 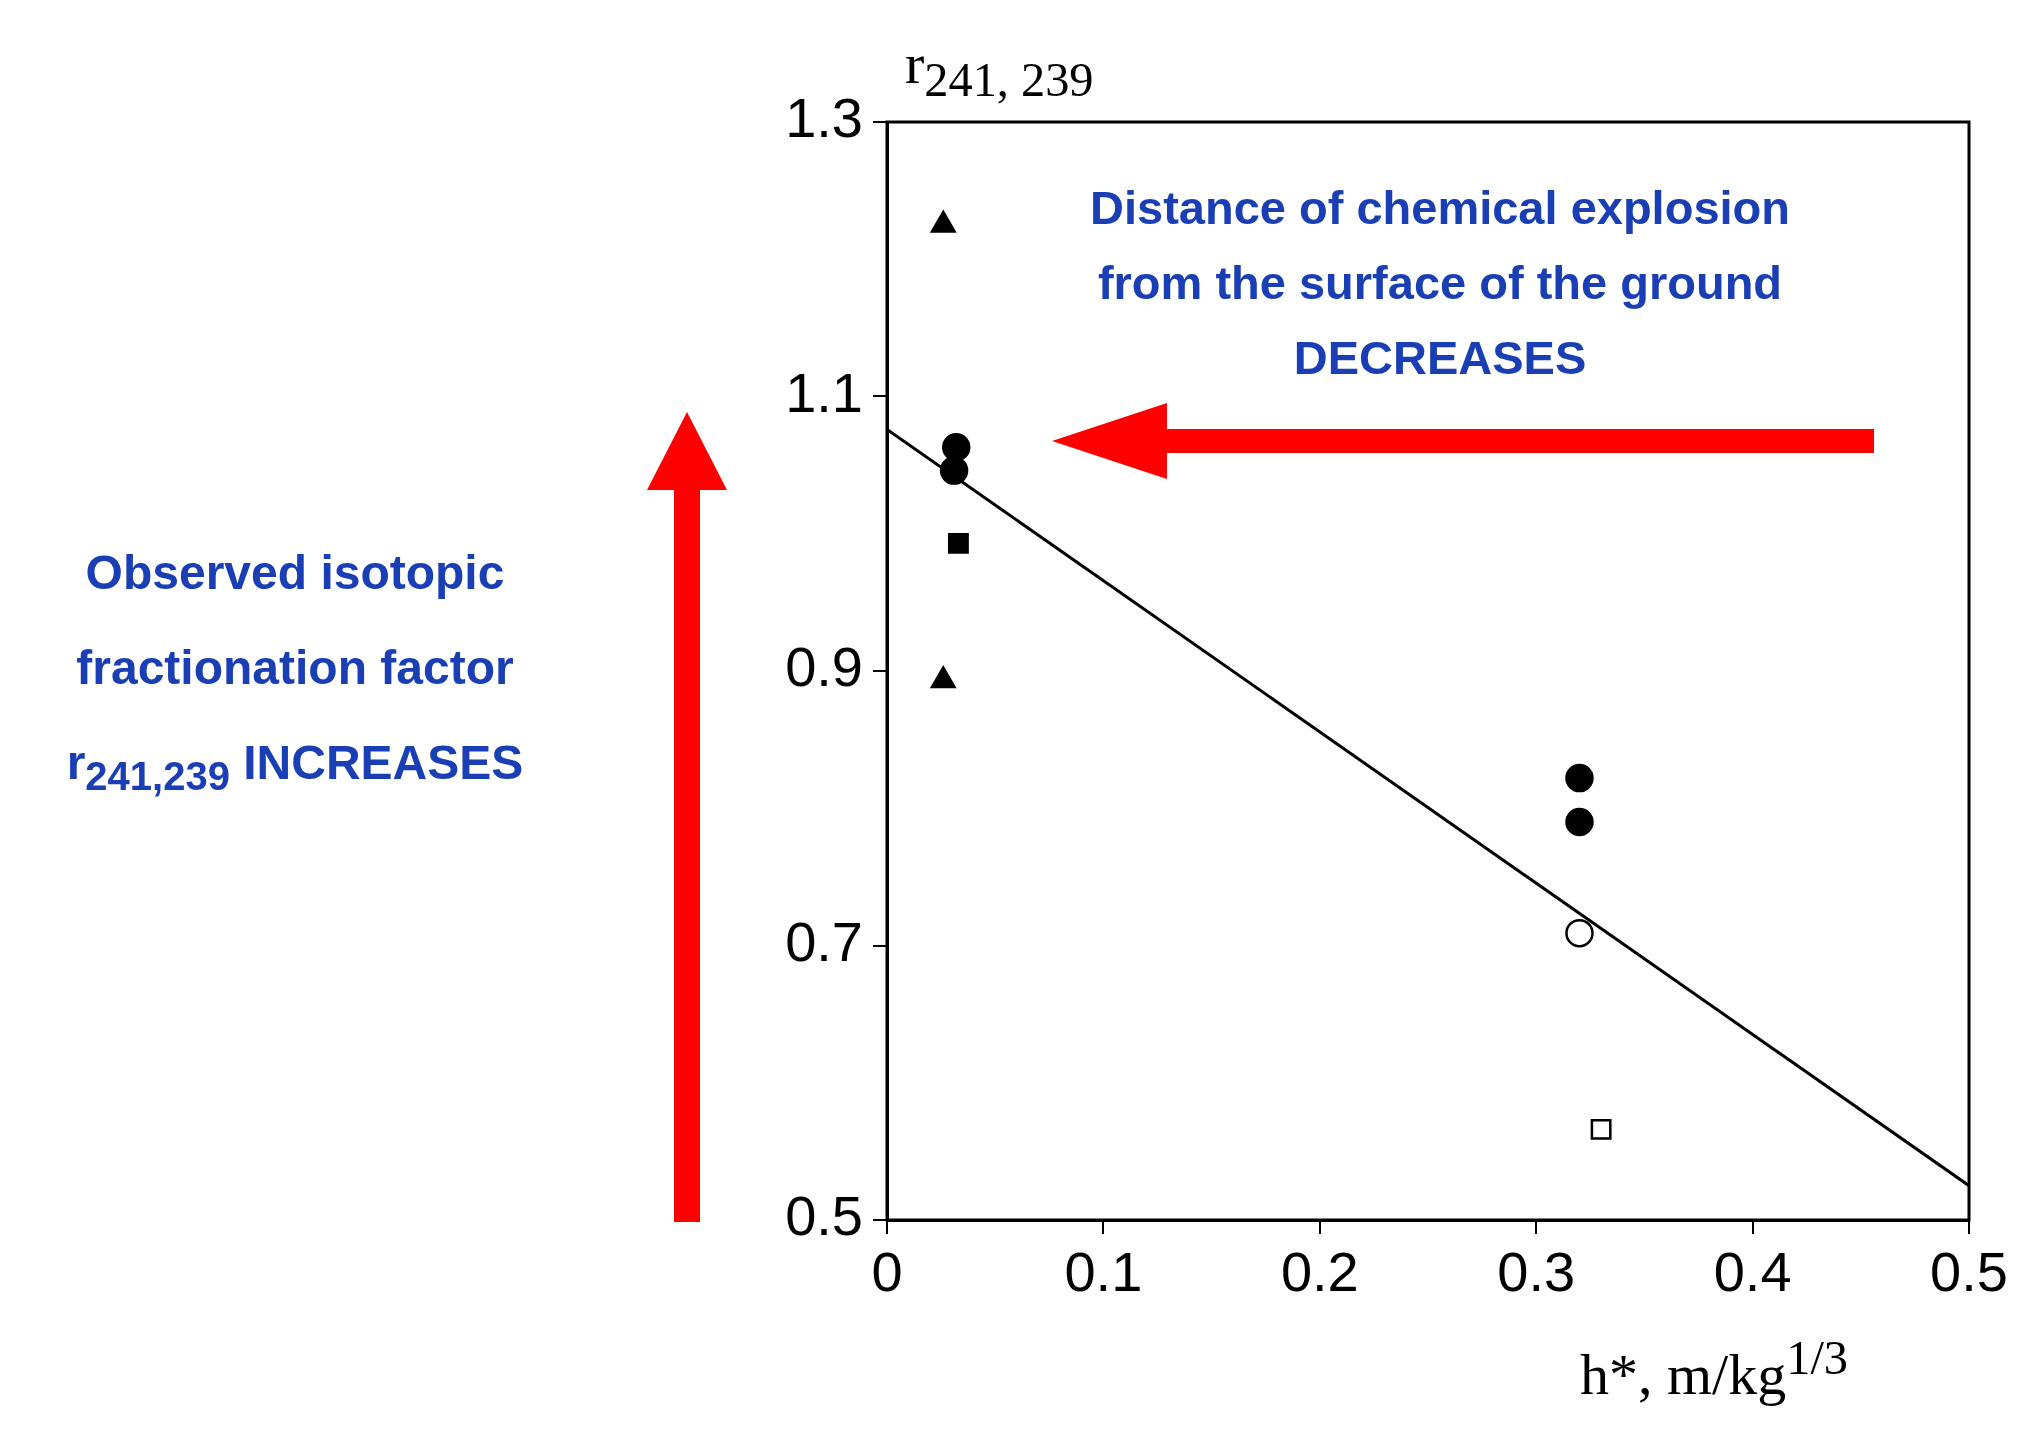 I want to click on x-tick-label: 0, so click(x=887, y=1272).